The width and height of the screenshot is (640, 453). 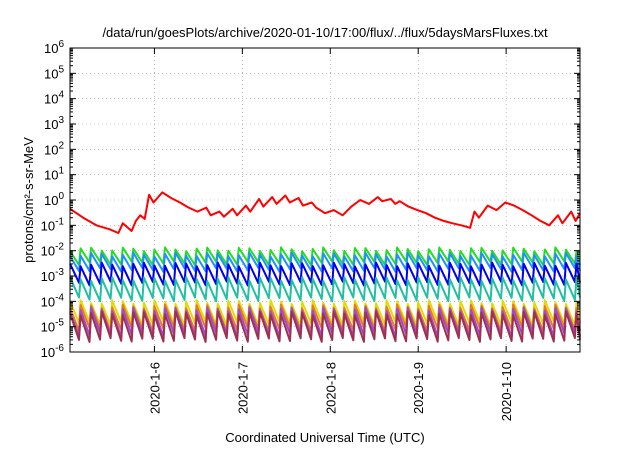 What do you see at coordinates (54, 148) in the screenshot?
I see `y-tick-label: 10²` at bounding box center [54, 148].